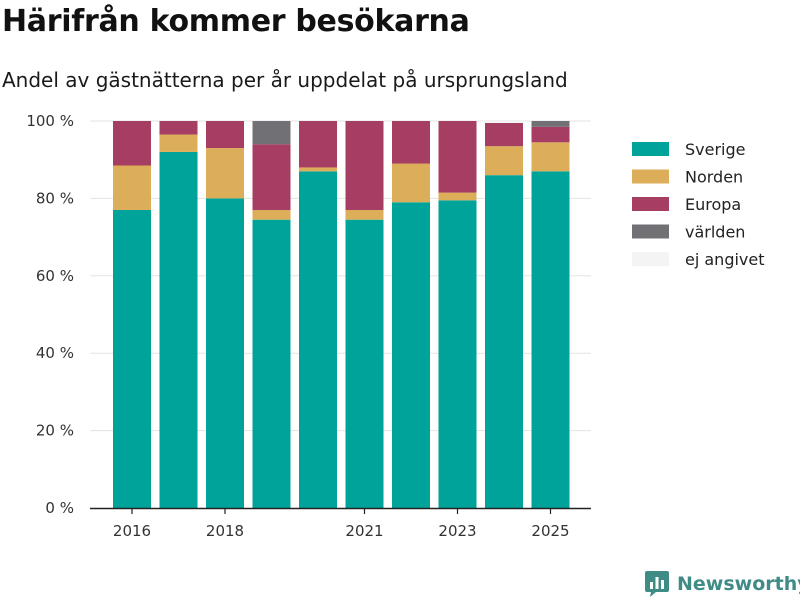 Image resolution: width=800 pixels, height=600 pixels. What do you see at coordinates (457, 531) in the screenshot?
I see `x-tick-label: 2023` at bounding box center [457, 531].